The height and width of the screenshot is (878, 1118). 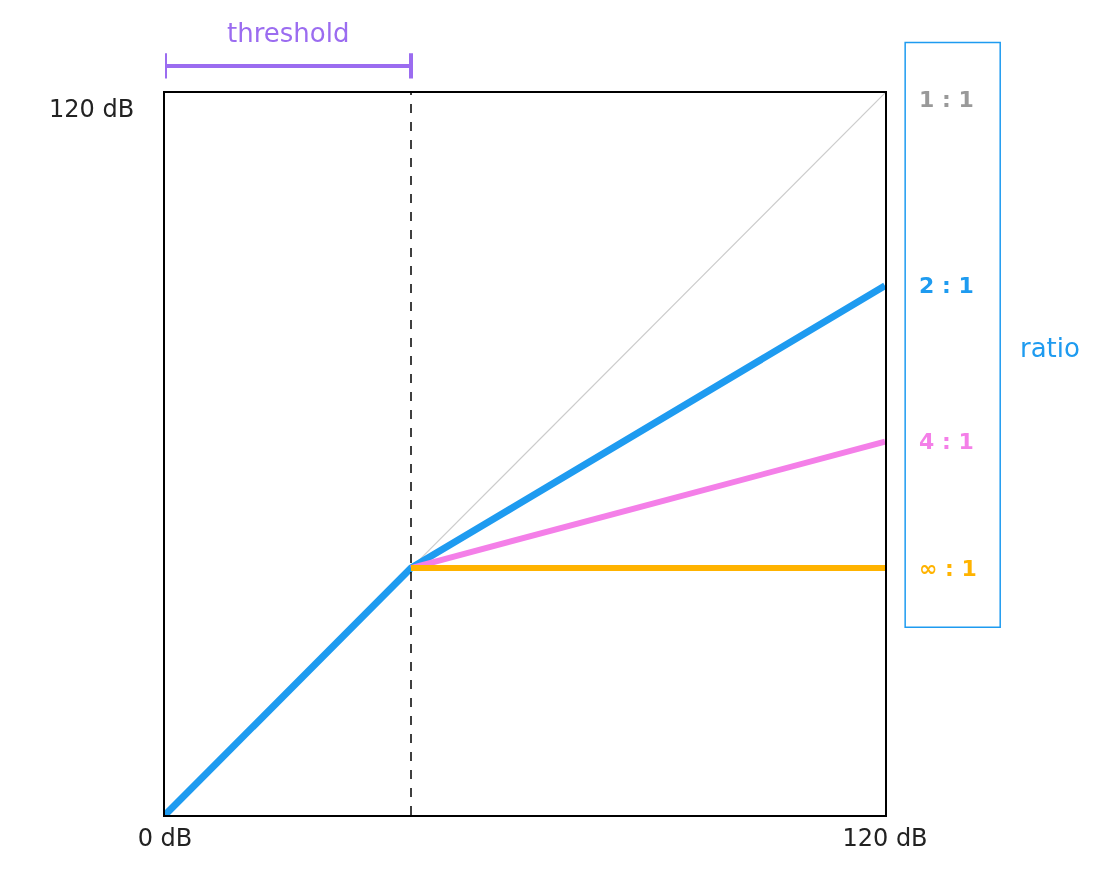 I want to click on series-label: 1, so click(x=946, y=99).